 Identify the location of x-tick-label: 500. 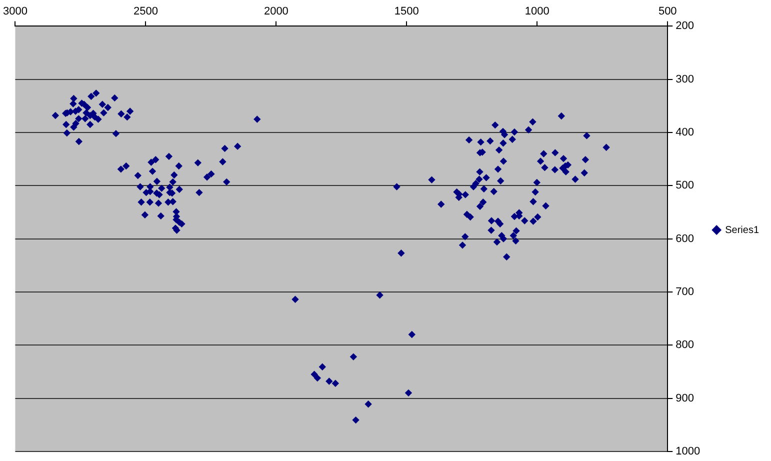
(667, 12).